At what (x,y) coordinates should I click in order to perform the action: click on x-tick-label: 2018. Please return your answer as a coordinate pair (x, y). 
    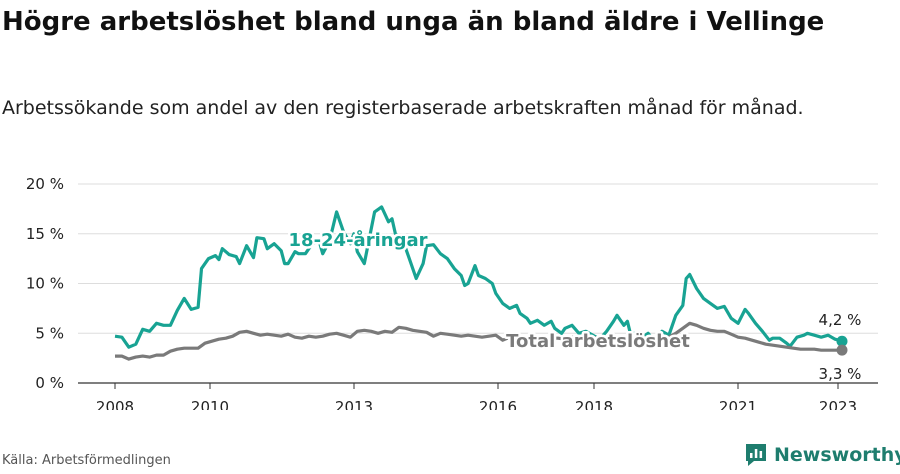
    Looking at the image, I should click on (594, 404).